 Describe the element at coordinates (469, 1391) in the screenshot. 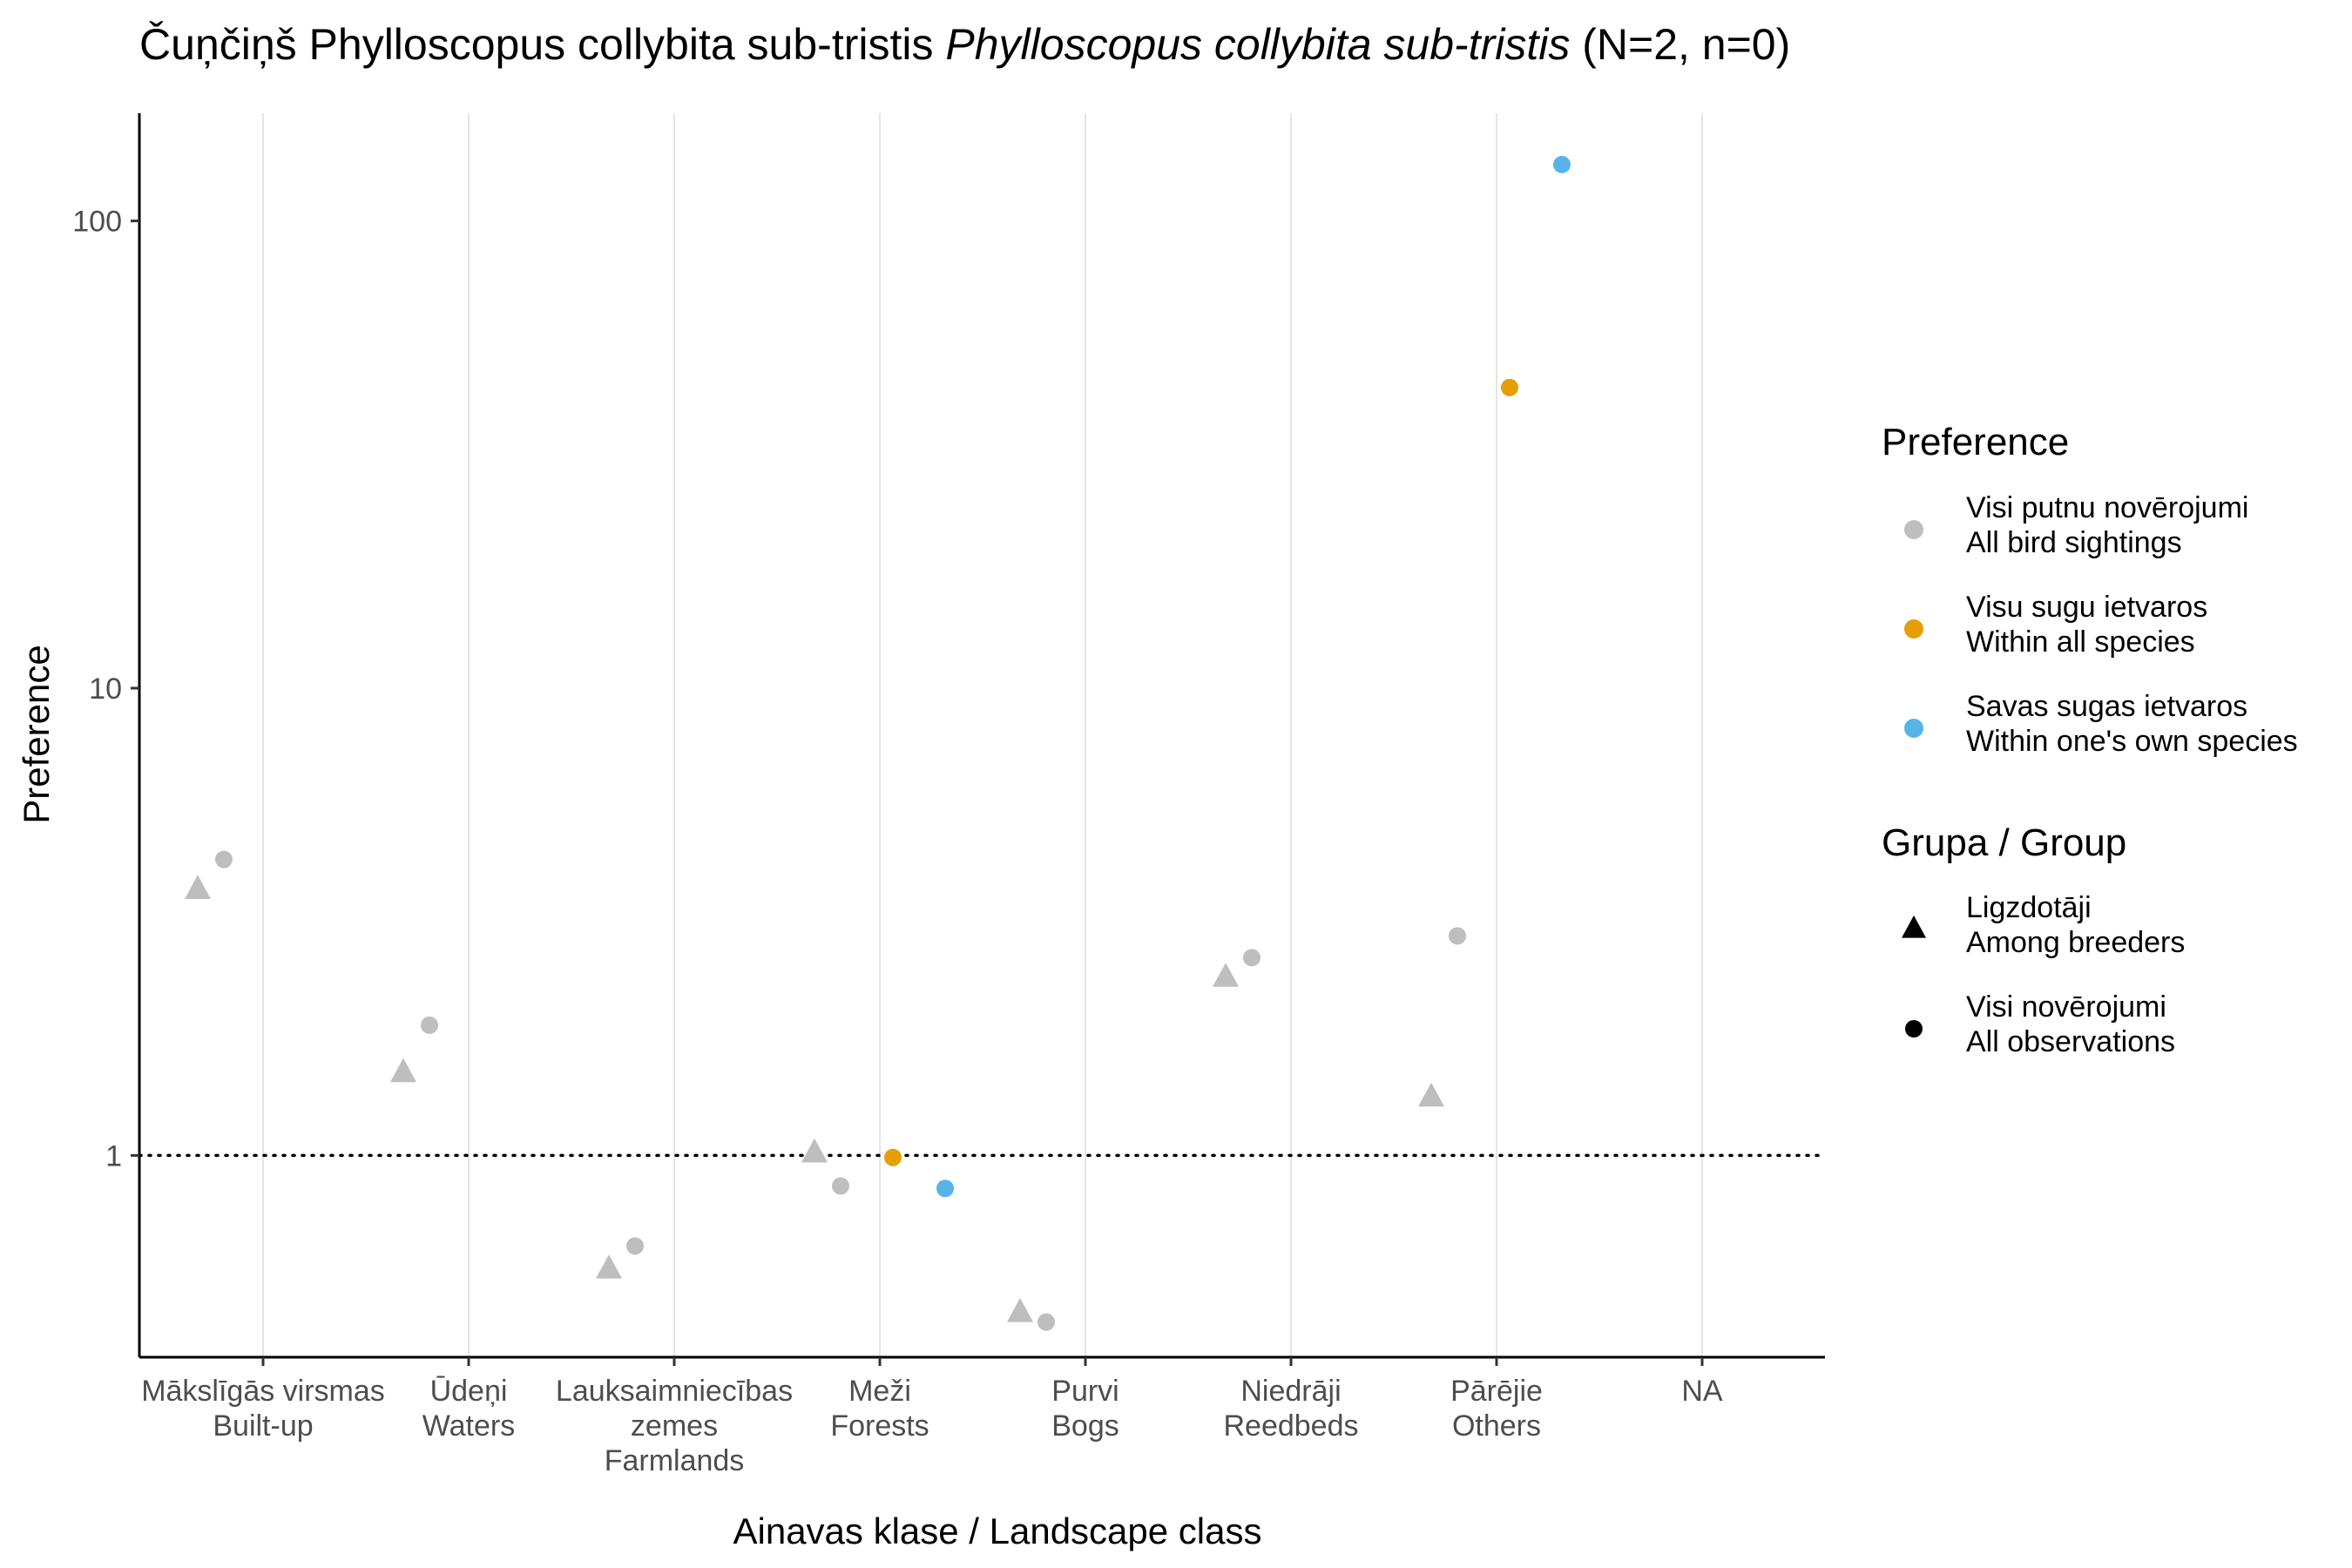

I see `x-tick-label: Ūdeņi` at that location.